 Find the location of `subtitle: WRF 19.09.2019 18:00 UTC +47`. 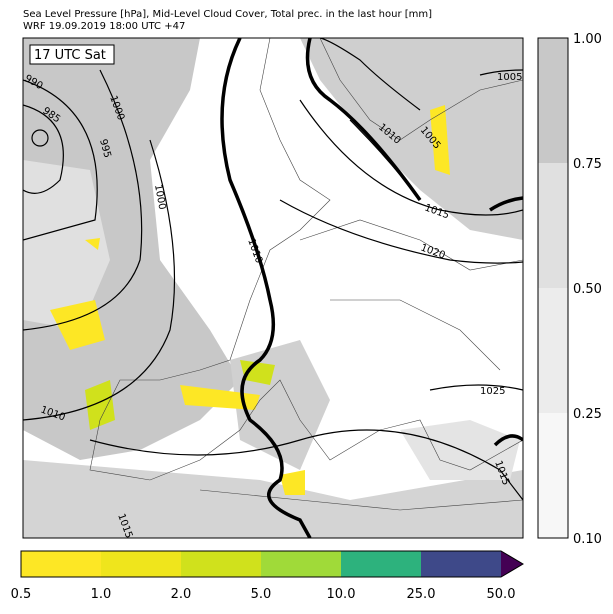

subtitle: WRF 19.09.2019 18:00 UTC +47 is located at coordinates (104, 26).